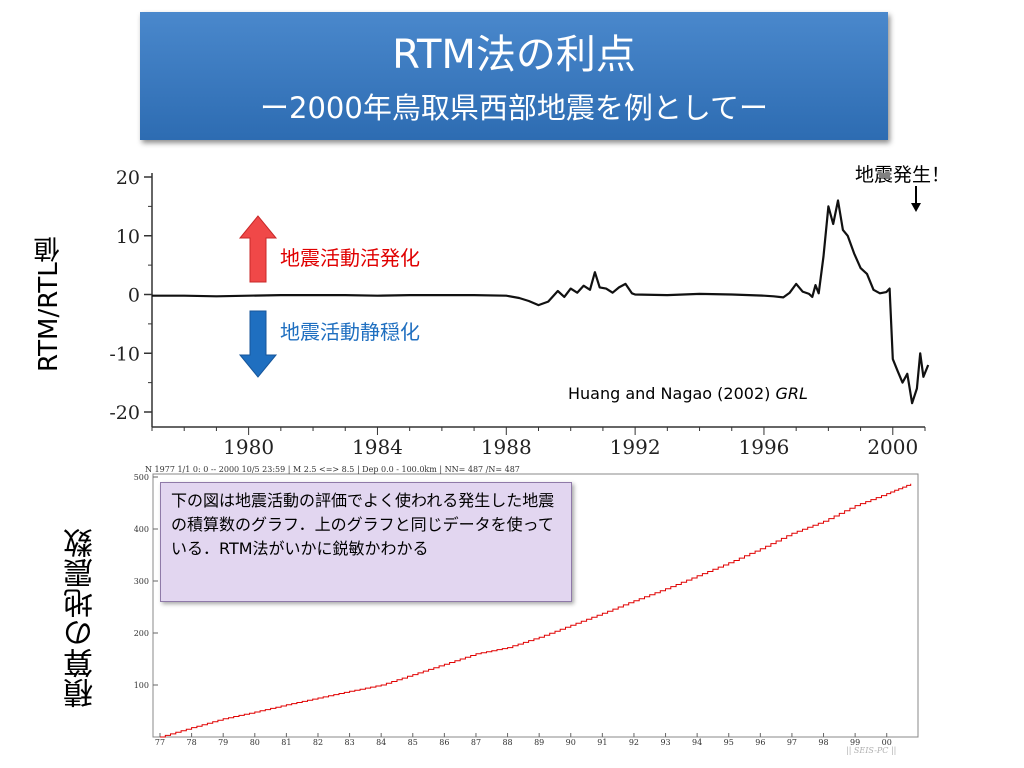 This screenshot has width=1024, height=768. What do you see at coordinates (871, 750) in the screenshot?
I see `software-watermark: || SEIS-PC ||` at bounding box center [871, 750].